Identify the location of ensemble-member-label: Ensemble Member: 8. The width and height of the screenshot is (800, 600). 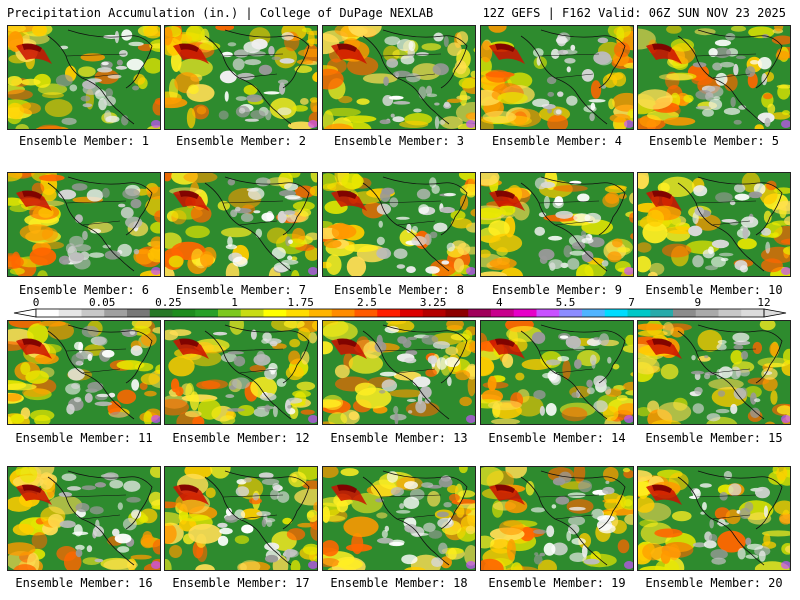
(399, 290).